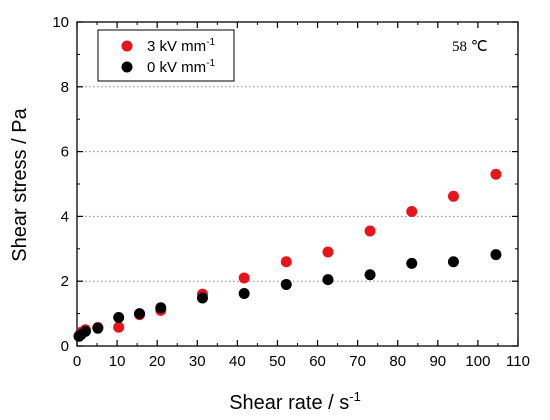  Describe the element at coordinates (277, 361) in the screenshot. I see `x-tick-label-5: 50` at that location.